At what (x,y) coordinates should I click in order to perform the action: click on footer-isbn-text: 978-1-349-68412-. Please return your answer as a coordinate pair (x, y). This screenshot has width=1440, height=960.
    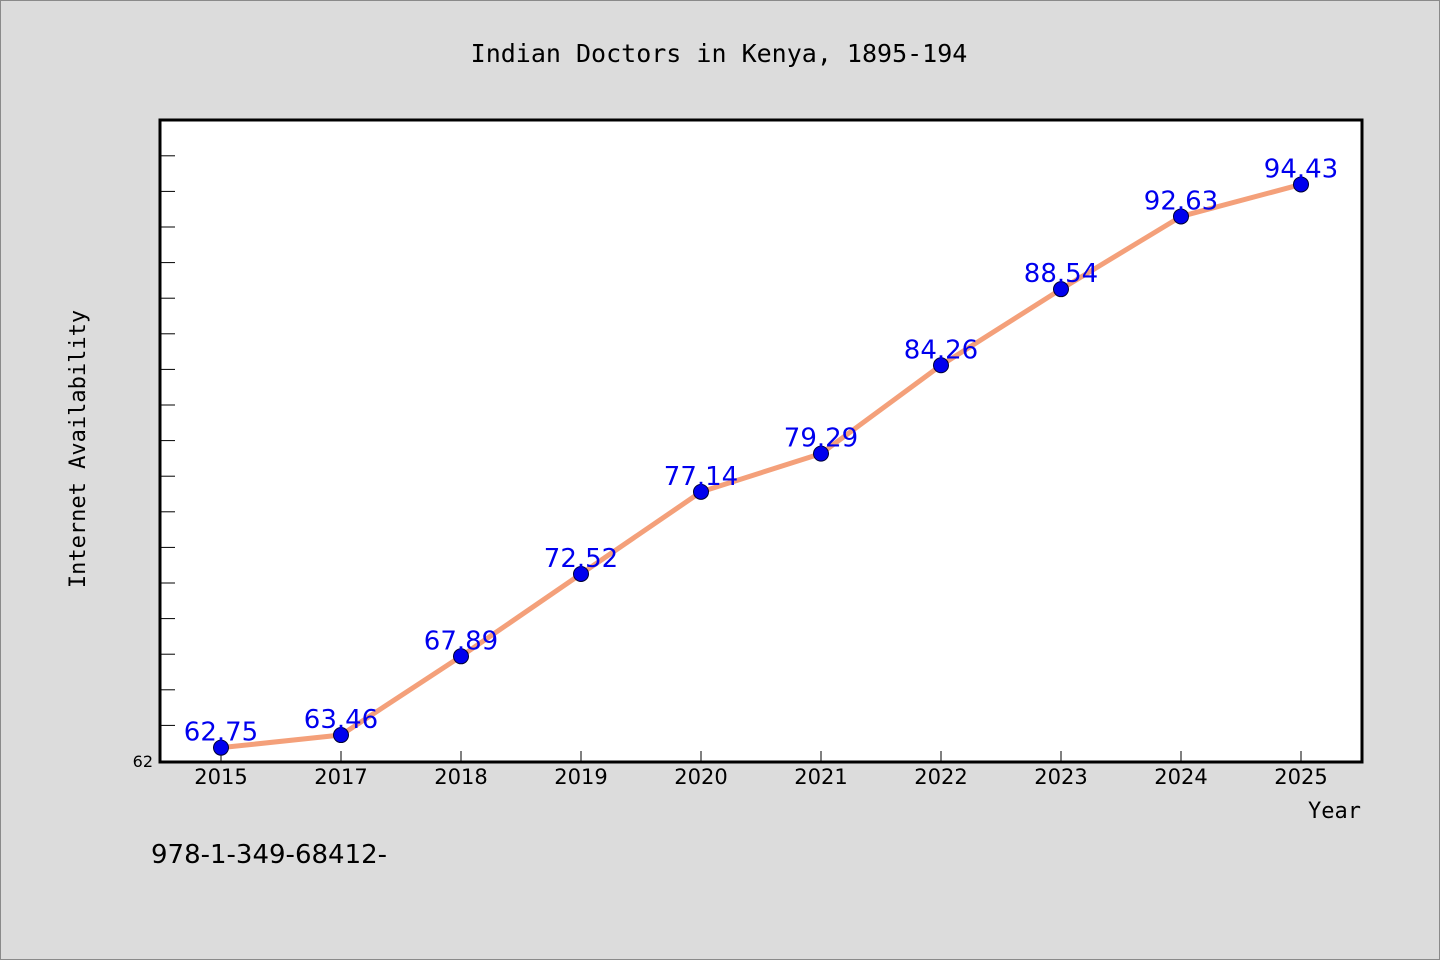
    Looking at the image, I should click on (269, 855).